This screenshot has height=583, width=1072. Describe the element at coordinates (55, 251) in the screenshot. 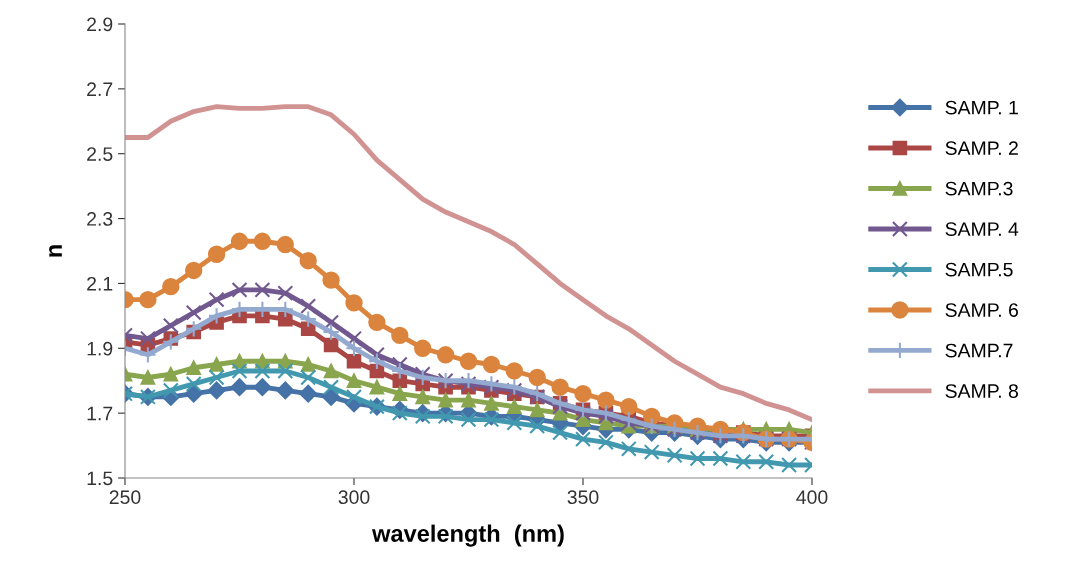

I see `y-axis-title: n` at that location.